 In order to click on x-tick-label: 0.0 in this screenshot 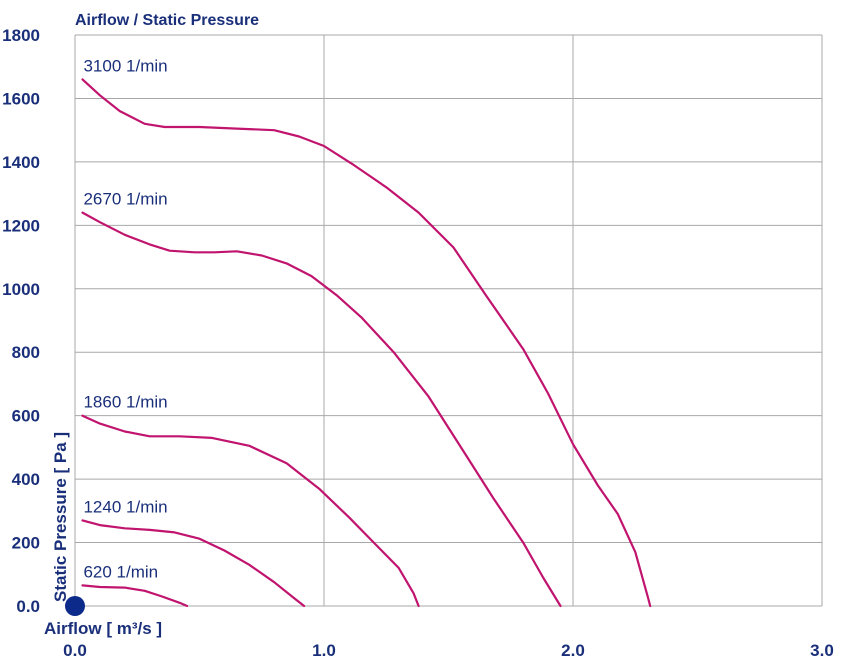, I will do `click(75, 649)`.